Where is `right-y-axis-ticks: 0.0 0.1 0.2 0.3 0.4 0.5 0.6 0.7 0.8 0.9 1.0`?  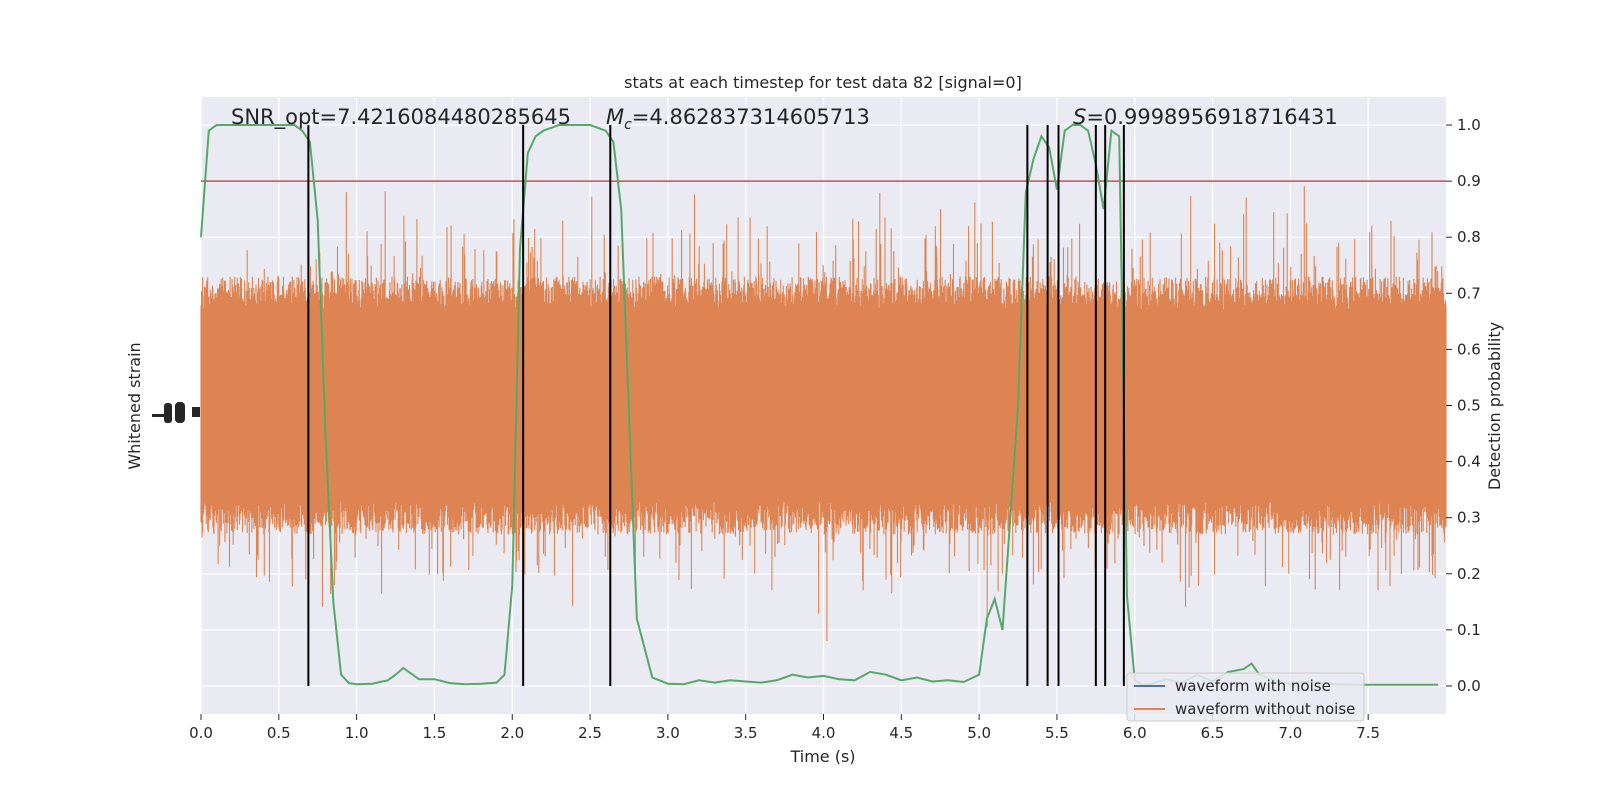 right-y-axis-ticks: 0.0 0.1 0.2 0.3 0.4 0.5 0.6 0.7 0.8 0.9 1.0 is located at coordinates (1463, 405).